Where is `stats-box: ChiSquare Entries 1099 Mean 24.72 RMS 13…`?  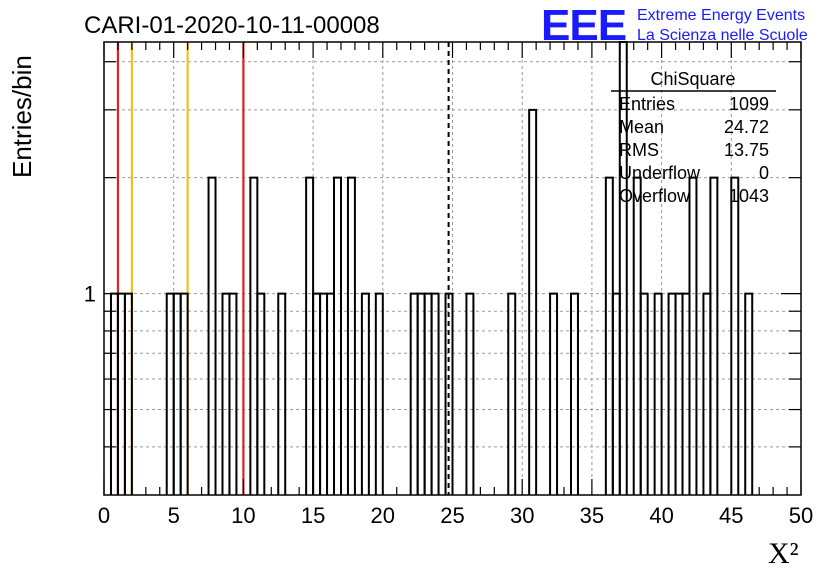
stats-box: ChiSquare Entries 1099 Mean 24.72 RMS 13… is located at coordinates (693, 137).